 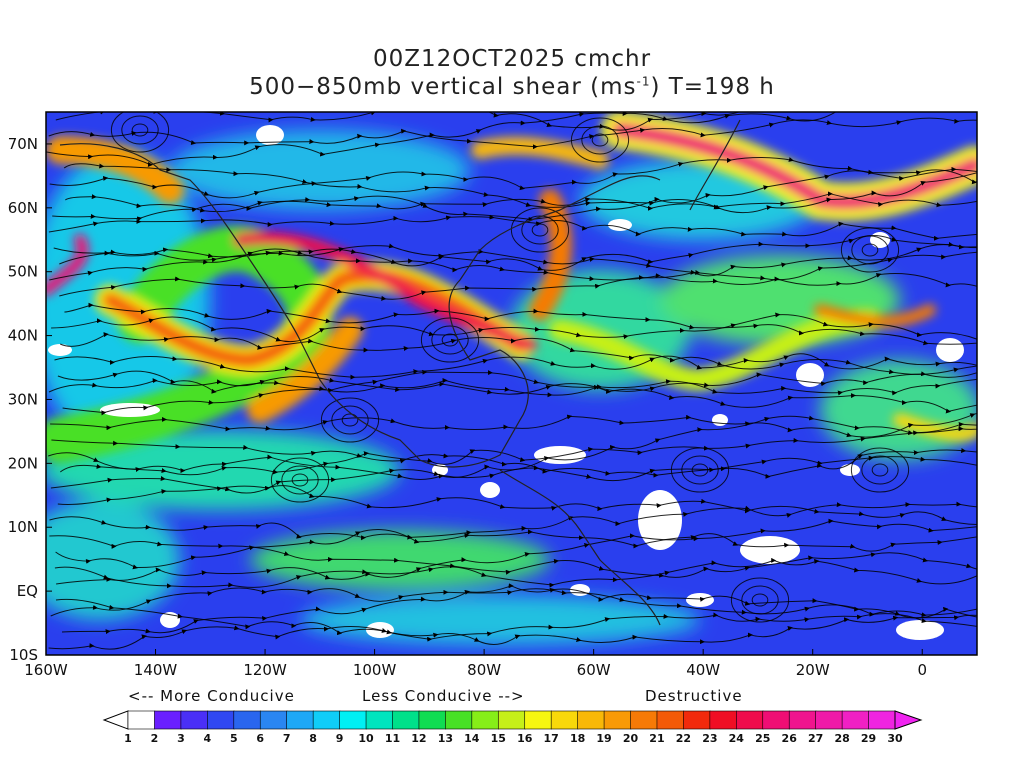 What do you see at coordinates (908, 720) in the screenshot?
I see `colorbar-high-arrow` at bounding box center [908, 720].